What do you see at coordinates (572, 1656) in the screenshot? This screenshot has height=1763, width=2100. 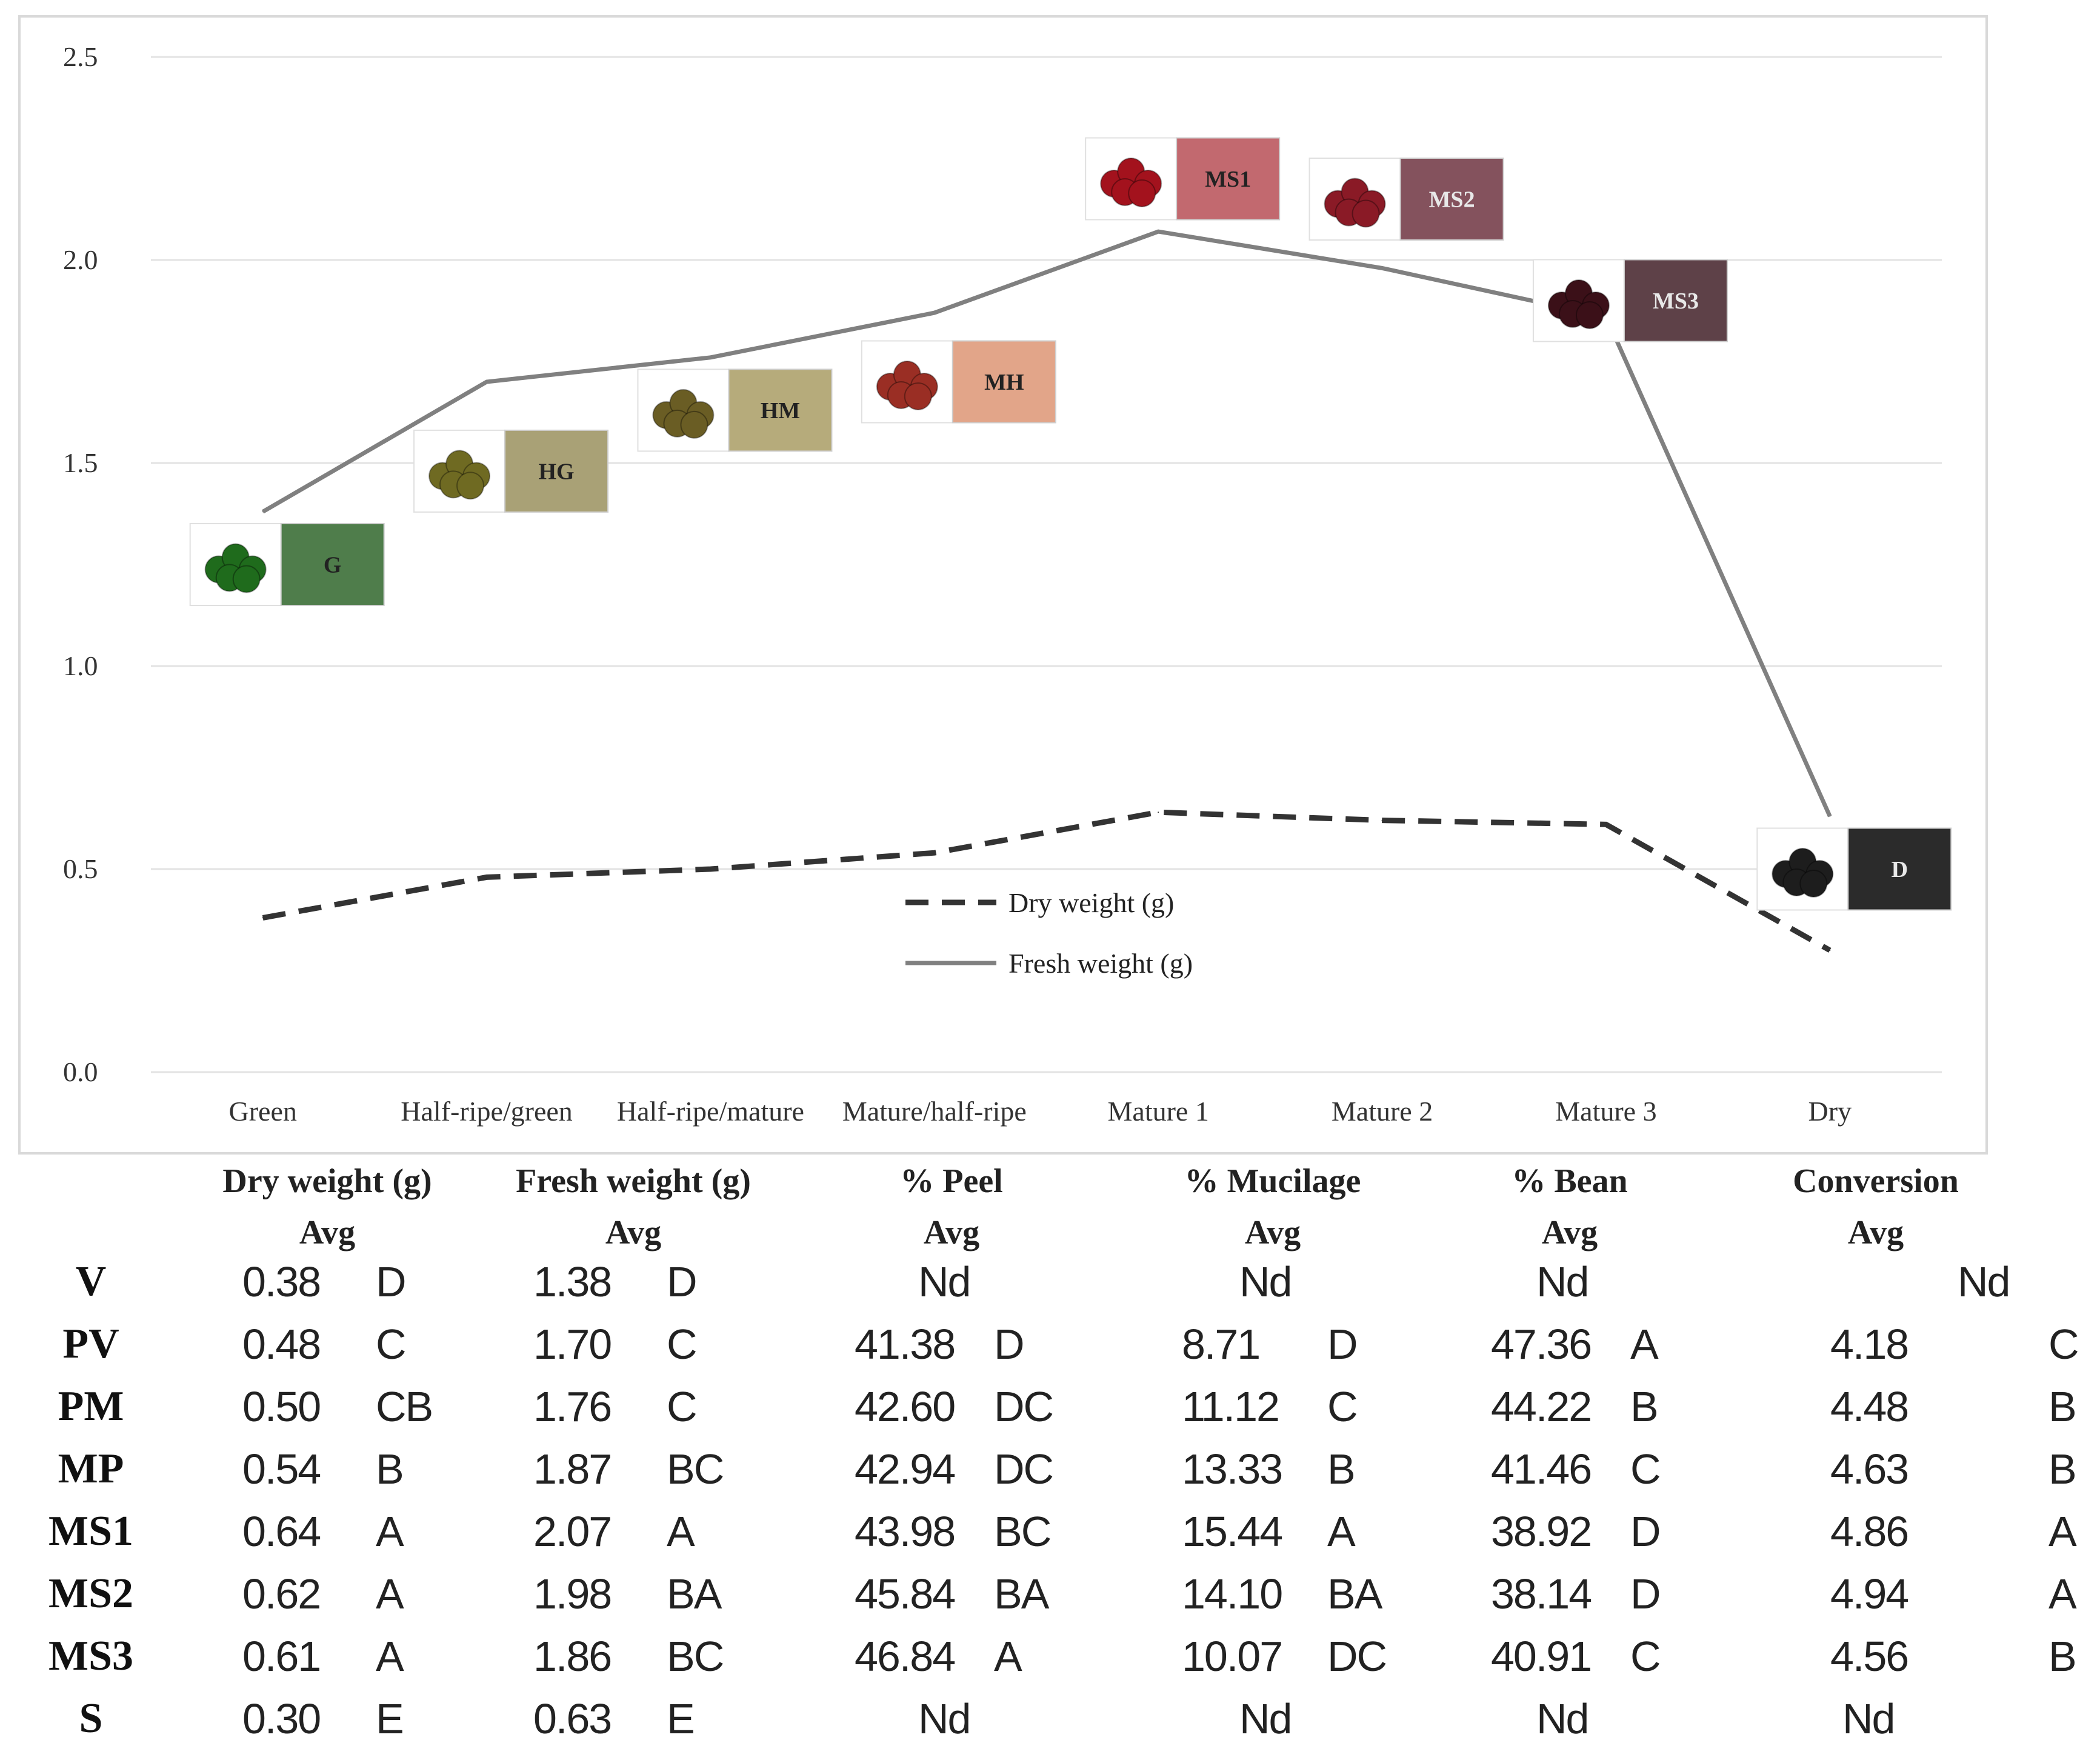 I see `cell-value: 1.86` at bounding box center [572, 1656].